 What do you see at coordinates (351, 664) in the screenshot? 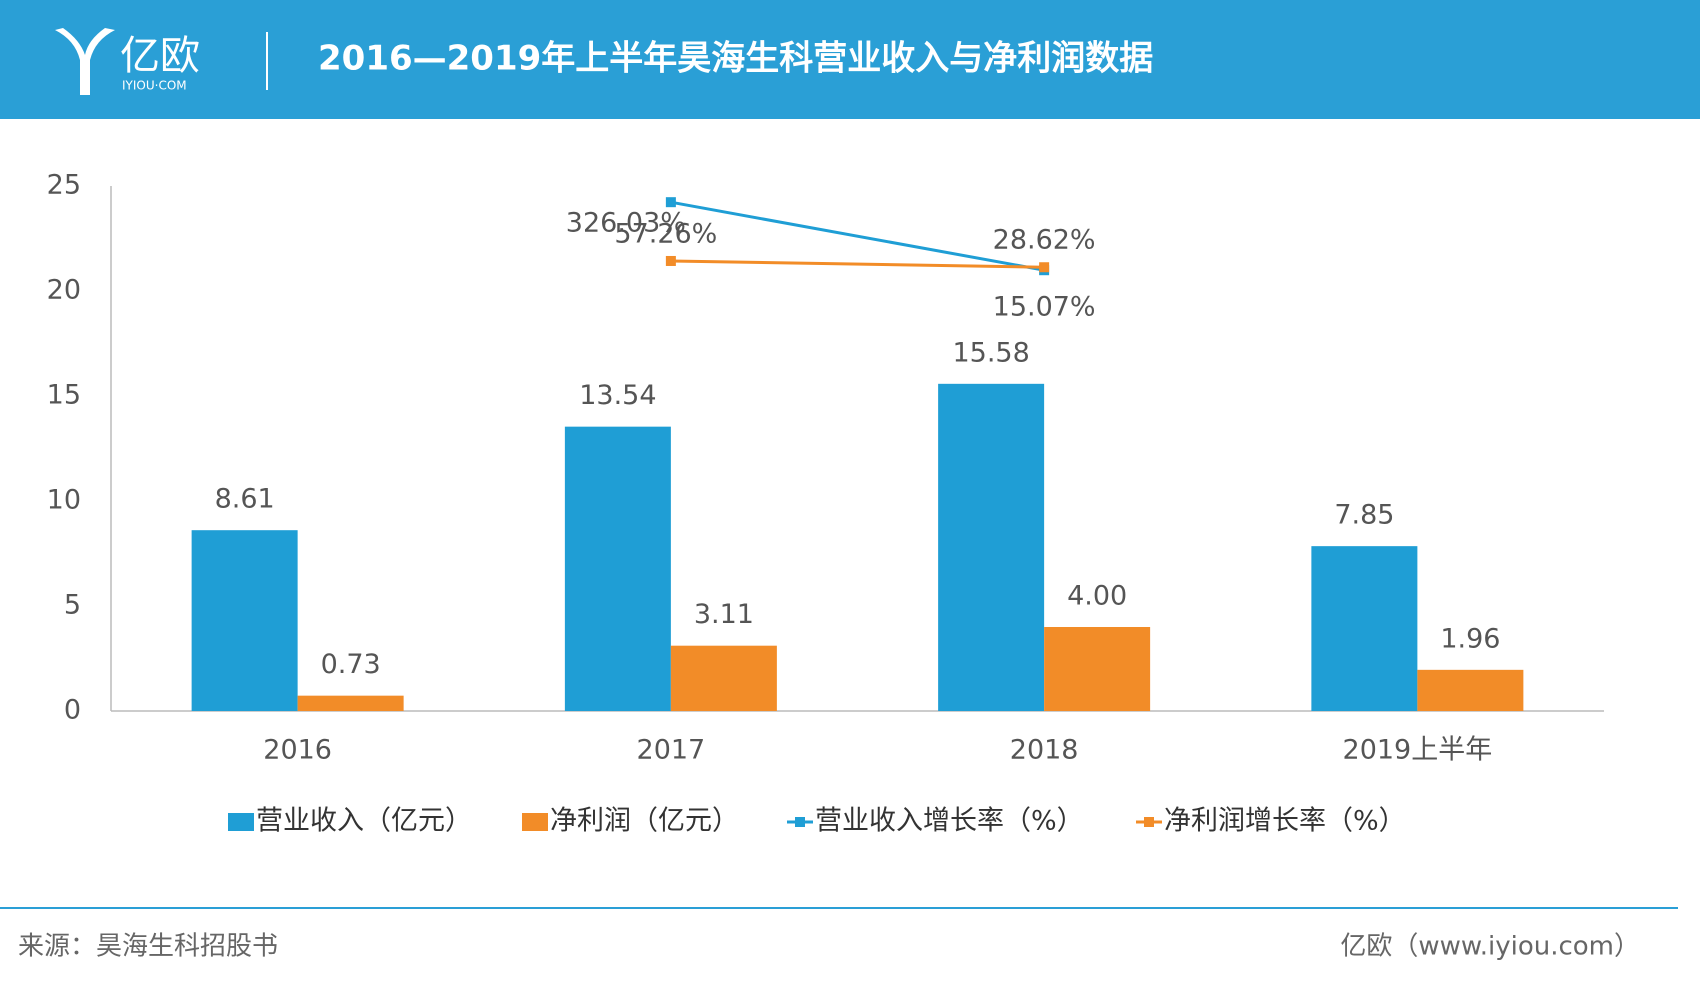
I see `data-label: 0.73` at bounding box center [351, 664].